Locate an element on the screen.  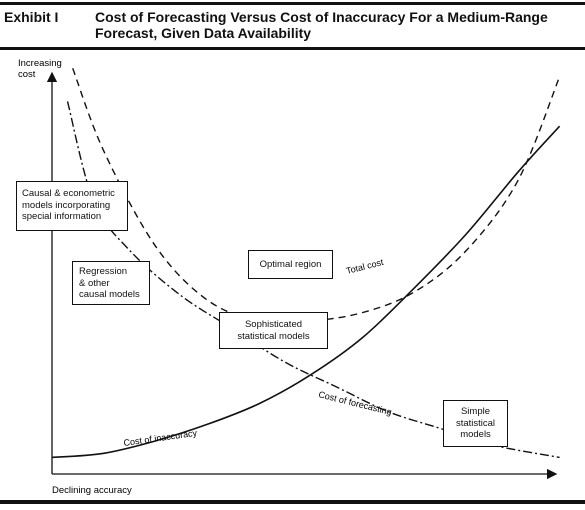
annotation-line: Regression is located at coordinates (103, 271).